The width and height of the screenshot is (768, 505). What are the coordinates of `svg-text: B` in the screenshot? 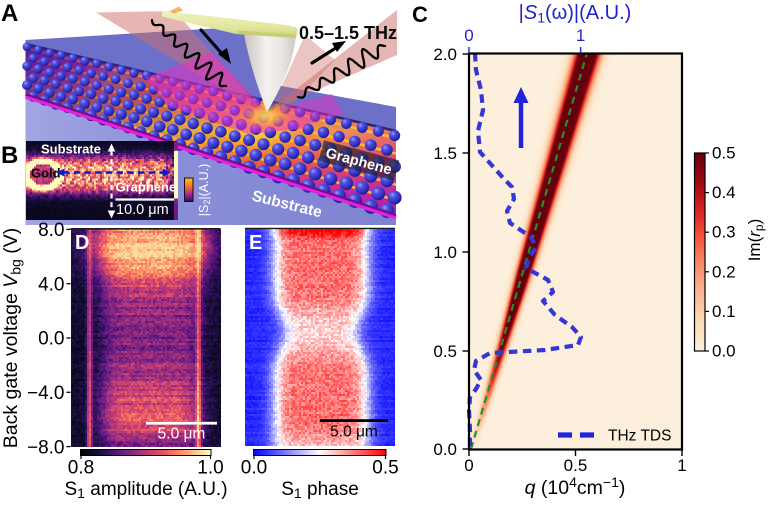 It's located at (9, 155).